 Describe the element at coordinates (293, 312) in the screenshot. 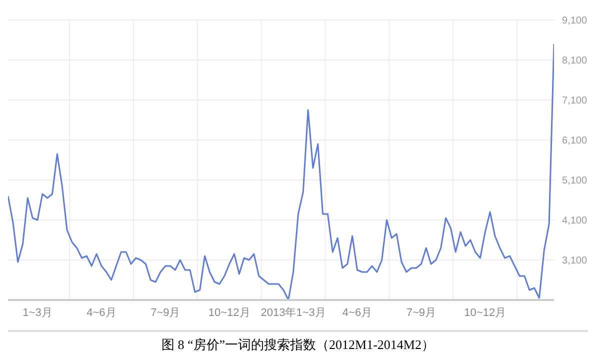

I see `x-tick-label: 2013年1~3月` at that location.